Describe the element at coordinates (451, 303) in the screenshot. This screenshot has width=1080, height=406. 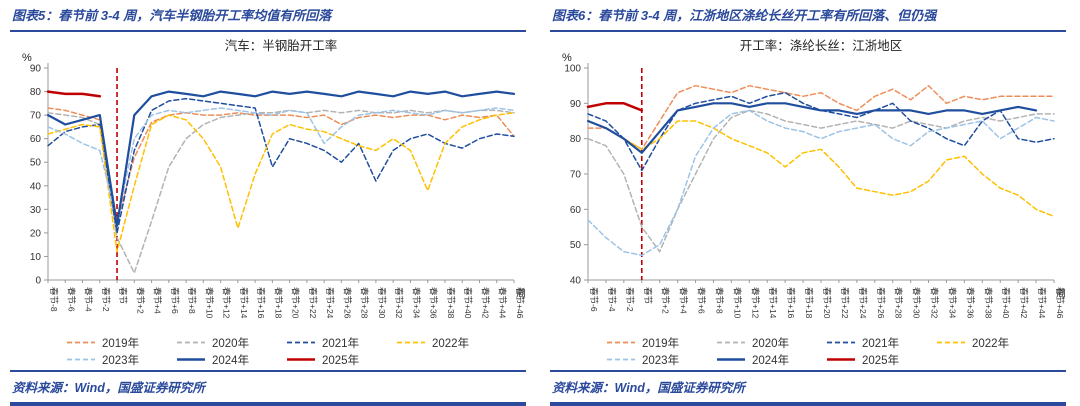
I see `x-tick-label: 春节+38` at that location.